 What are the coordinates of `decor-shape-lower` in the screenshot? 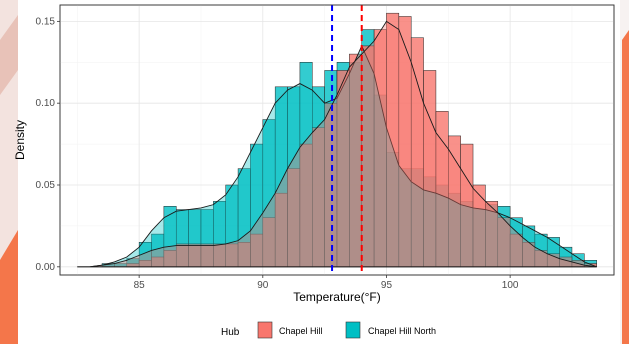 It's located at (9, 287).